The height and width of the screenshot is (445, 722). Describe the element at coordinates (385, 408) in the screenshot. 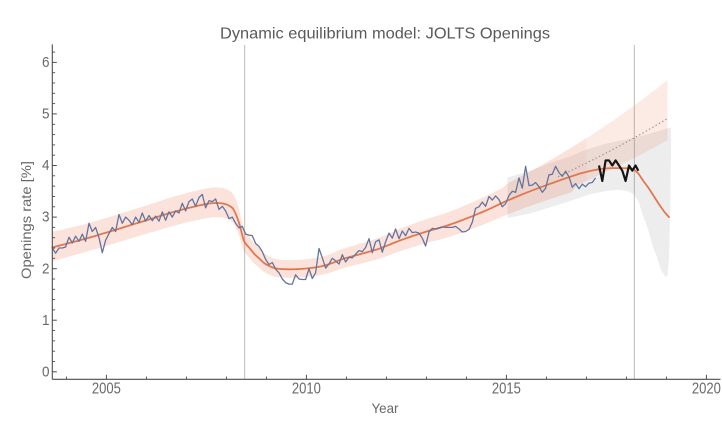

I see `svg-text: Year` at that location.